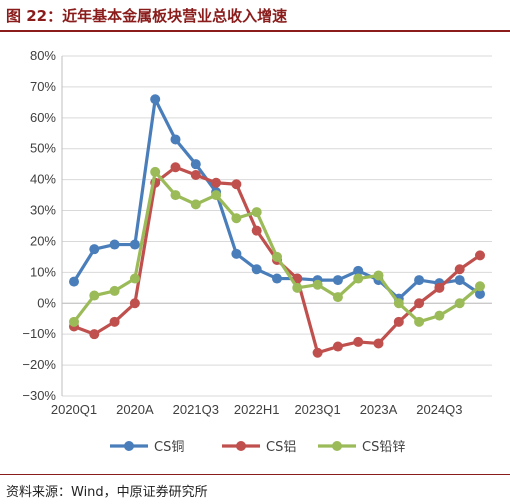 The width and height of the screenshot is (510, 504). Describe the element at coordinates (383, 447) in the screenshot. I see `legend-label: CS铅锌` at that location.